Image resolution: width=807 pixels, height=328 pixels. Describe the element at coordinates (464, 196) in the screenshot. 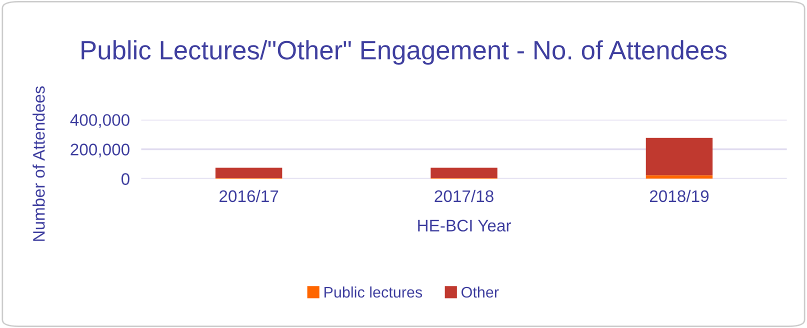

I see `x-tick-label: 2017/18` at that location.